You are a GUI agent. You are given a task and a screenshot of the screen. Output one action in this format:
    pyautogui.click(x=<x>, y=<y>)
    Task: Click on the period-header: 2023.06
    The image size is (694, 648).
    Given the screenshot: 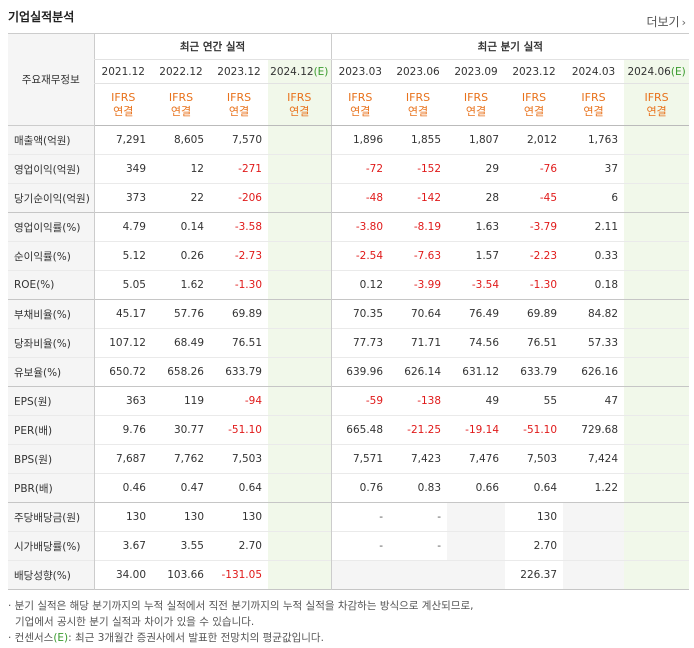 What is the action you would take?
    pyautogui.click(x=418, y=71)
    